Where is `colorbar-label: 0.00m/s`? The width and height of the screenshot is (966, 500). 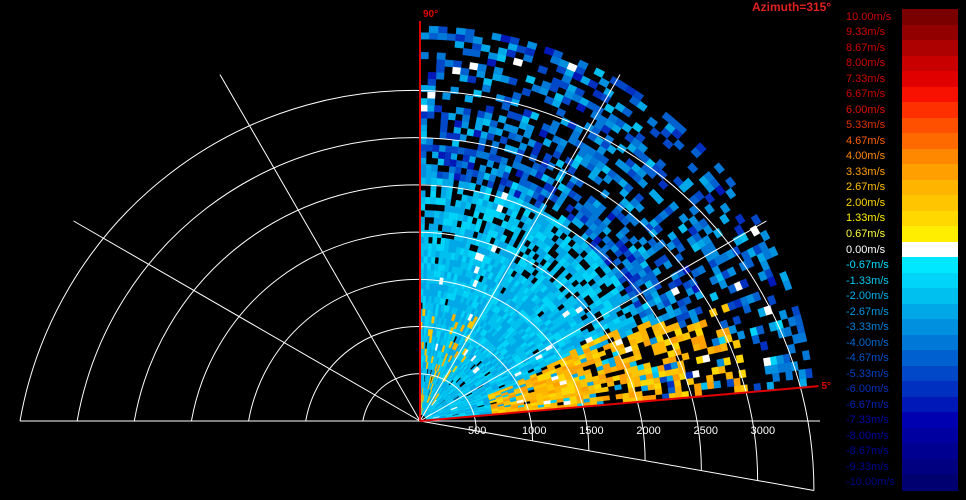
colorbar-label: 0.00m/s is located at coordinates (866, 249).